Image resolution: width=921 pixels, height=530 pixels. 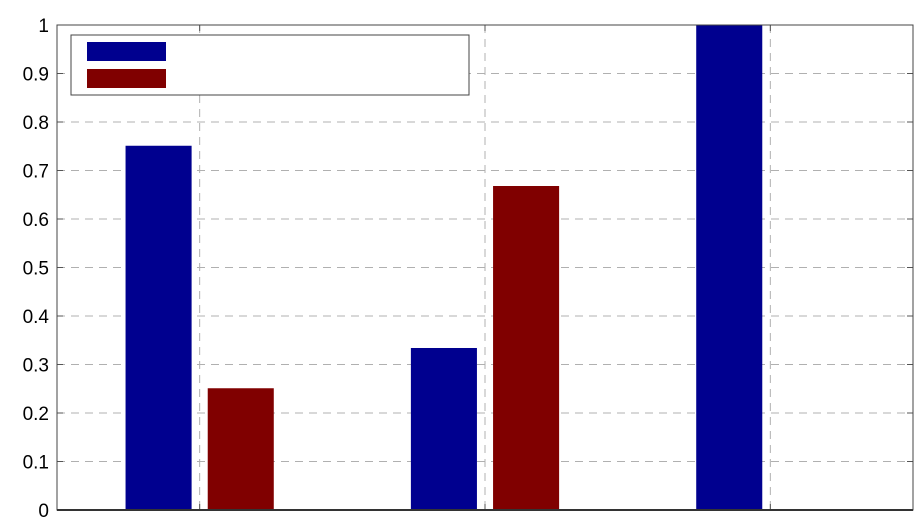 I want to click on bar-series2-cat1, so click(x=240, y=449).